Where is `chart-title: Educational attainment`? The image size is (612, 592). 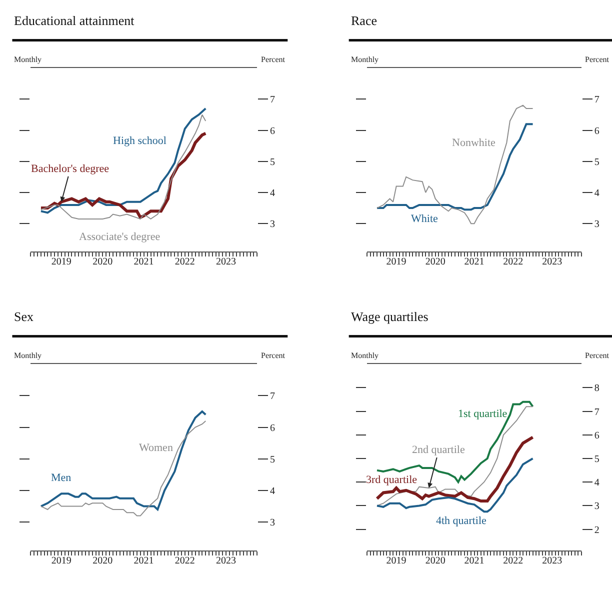 chart-title: Educational attainment is located at coordinates (74, 20).